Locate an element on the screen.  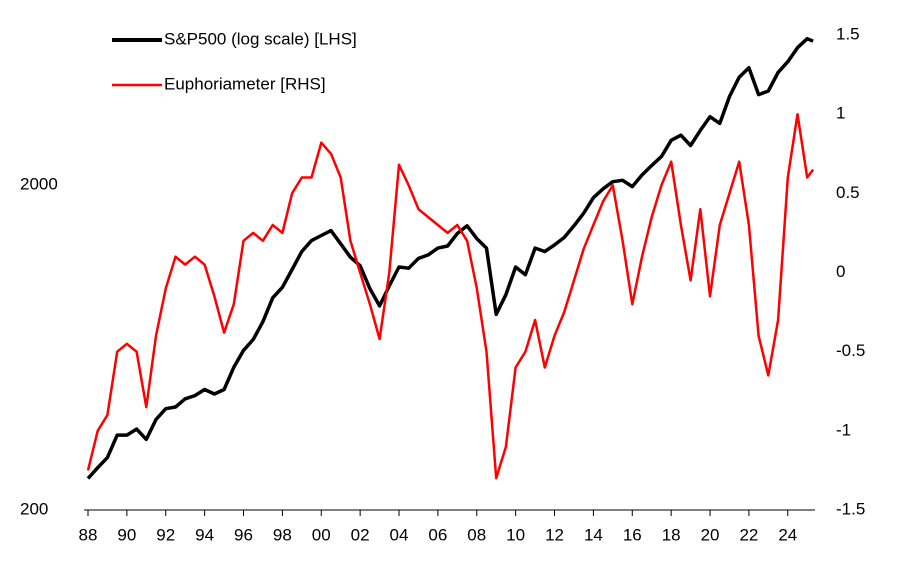
legend-label: S&P500 (log scale) [LHS] is located at coordinates (260, 38).